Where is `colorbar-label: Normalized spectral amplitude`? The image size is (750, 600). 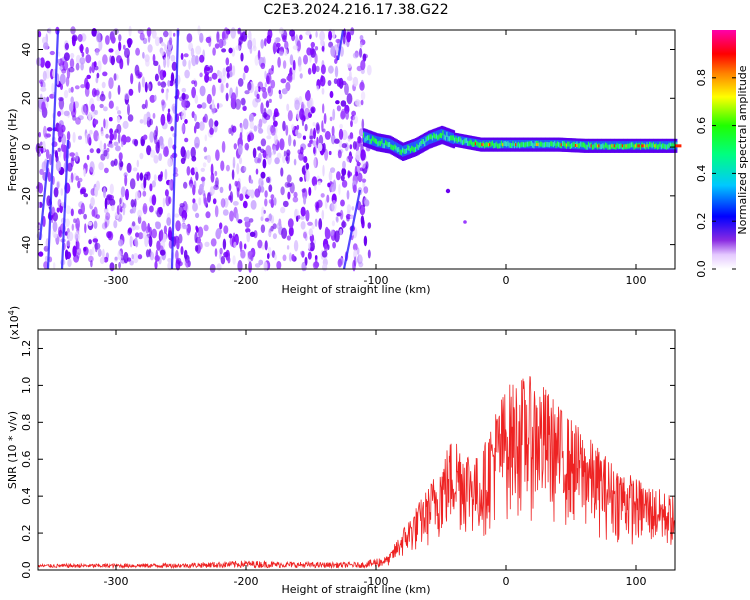 colorbar-label: Normalized spectral amplitude is located at coordinates (742, 149).